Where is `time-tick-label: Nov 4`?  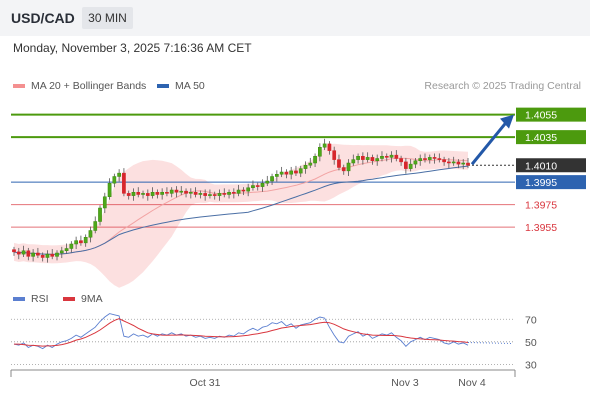 time-tick-label: Nov 4 is located at coordinates (472, 383).